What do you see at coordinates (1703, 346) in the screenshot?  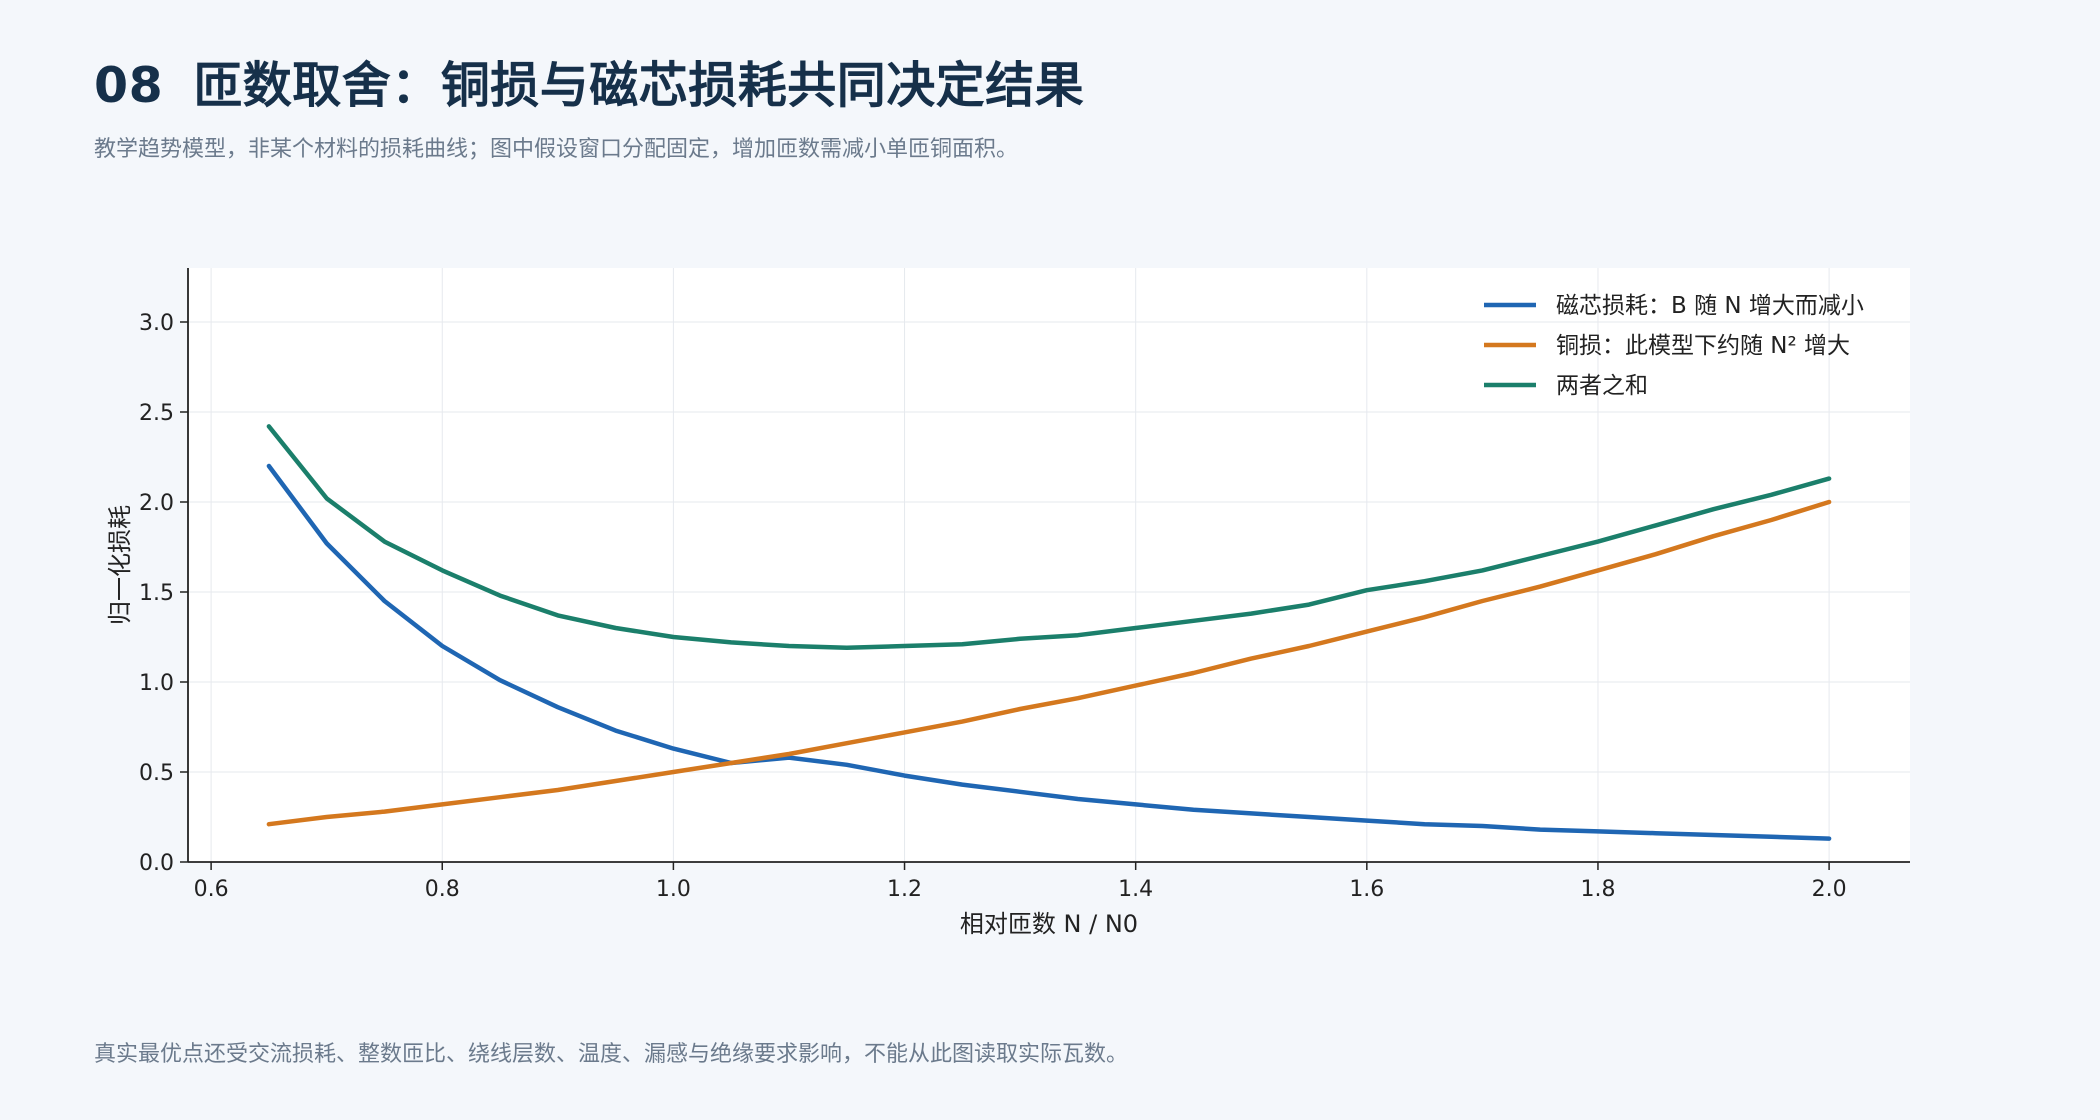 I see `legend-label: 铜损：此模型下约随 N² 增大` at bounding box center [1703, 346].